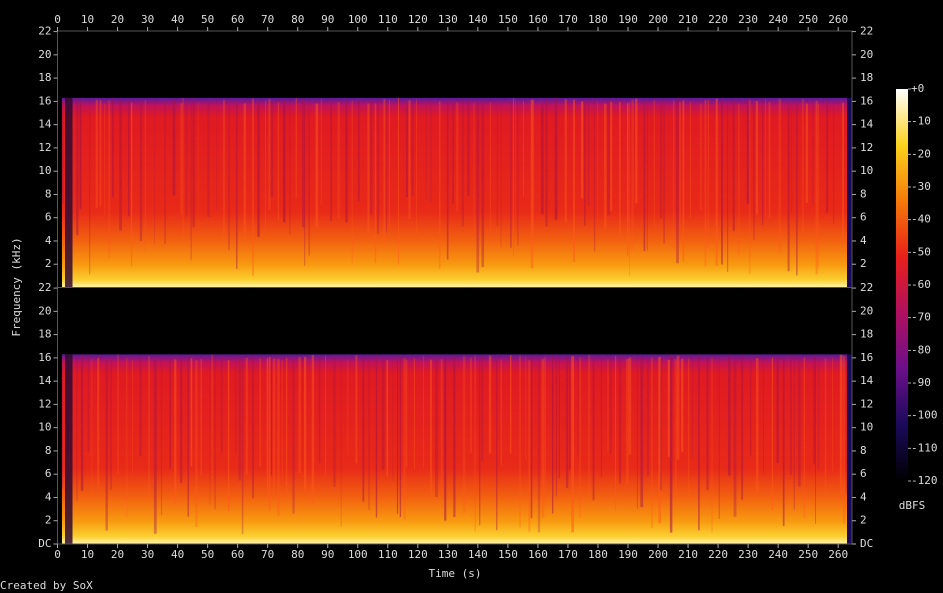 The width and height of the screenshot is (943, 593). I want to click on x-tick-label: 60, so click(237, 19).